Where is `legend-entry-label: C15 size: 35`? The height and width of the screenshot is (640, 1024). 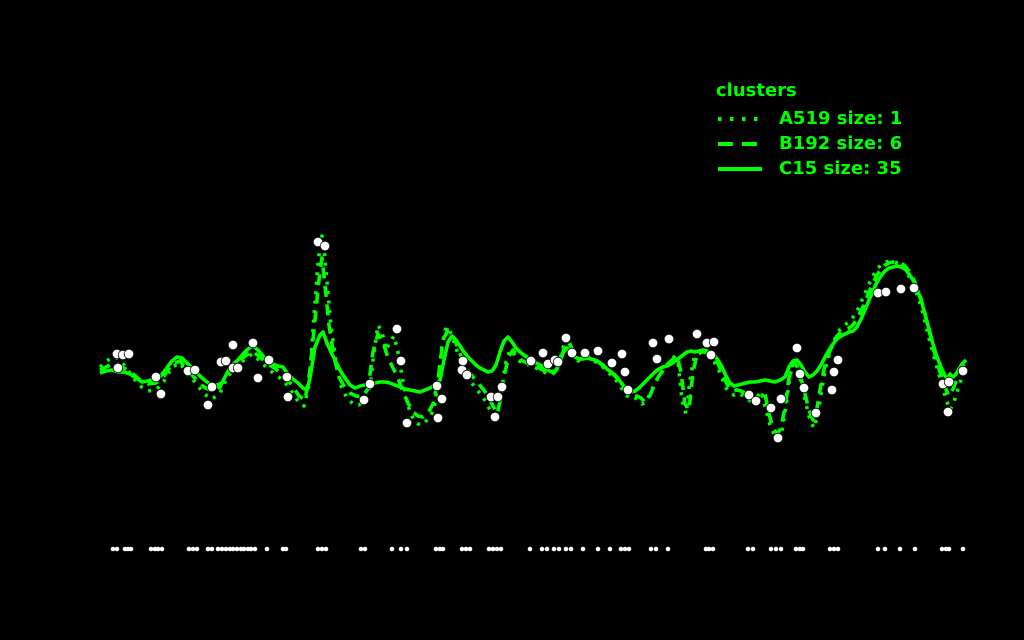
legend-entry-label: C15 size: 35 is located at coordinates (840, 168).